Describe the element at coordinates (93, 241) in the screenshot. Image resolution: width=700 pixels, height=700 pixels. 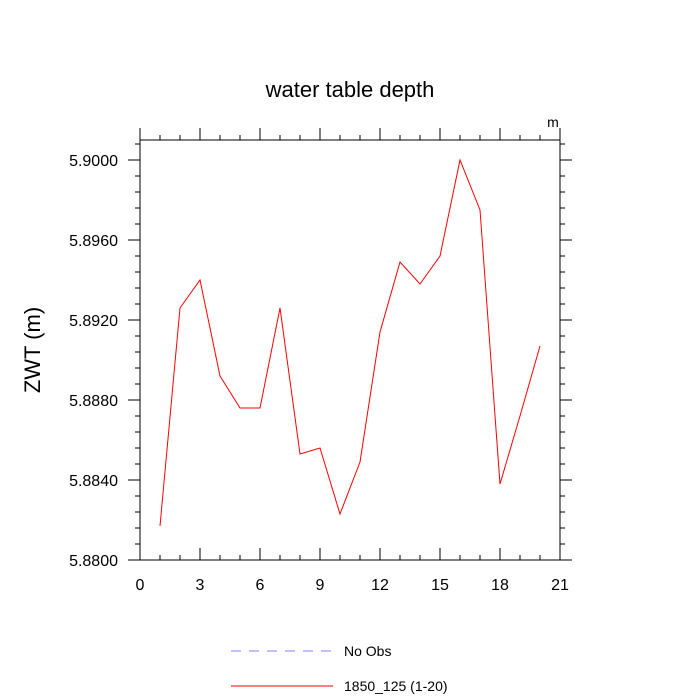
I see `y-tick-label: 5.8960` at that location.